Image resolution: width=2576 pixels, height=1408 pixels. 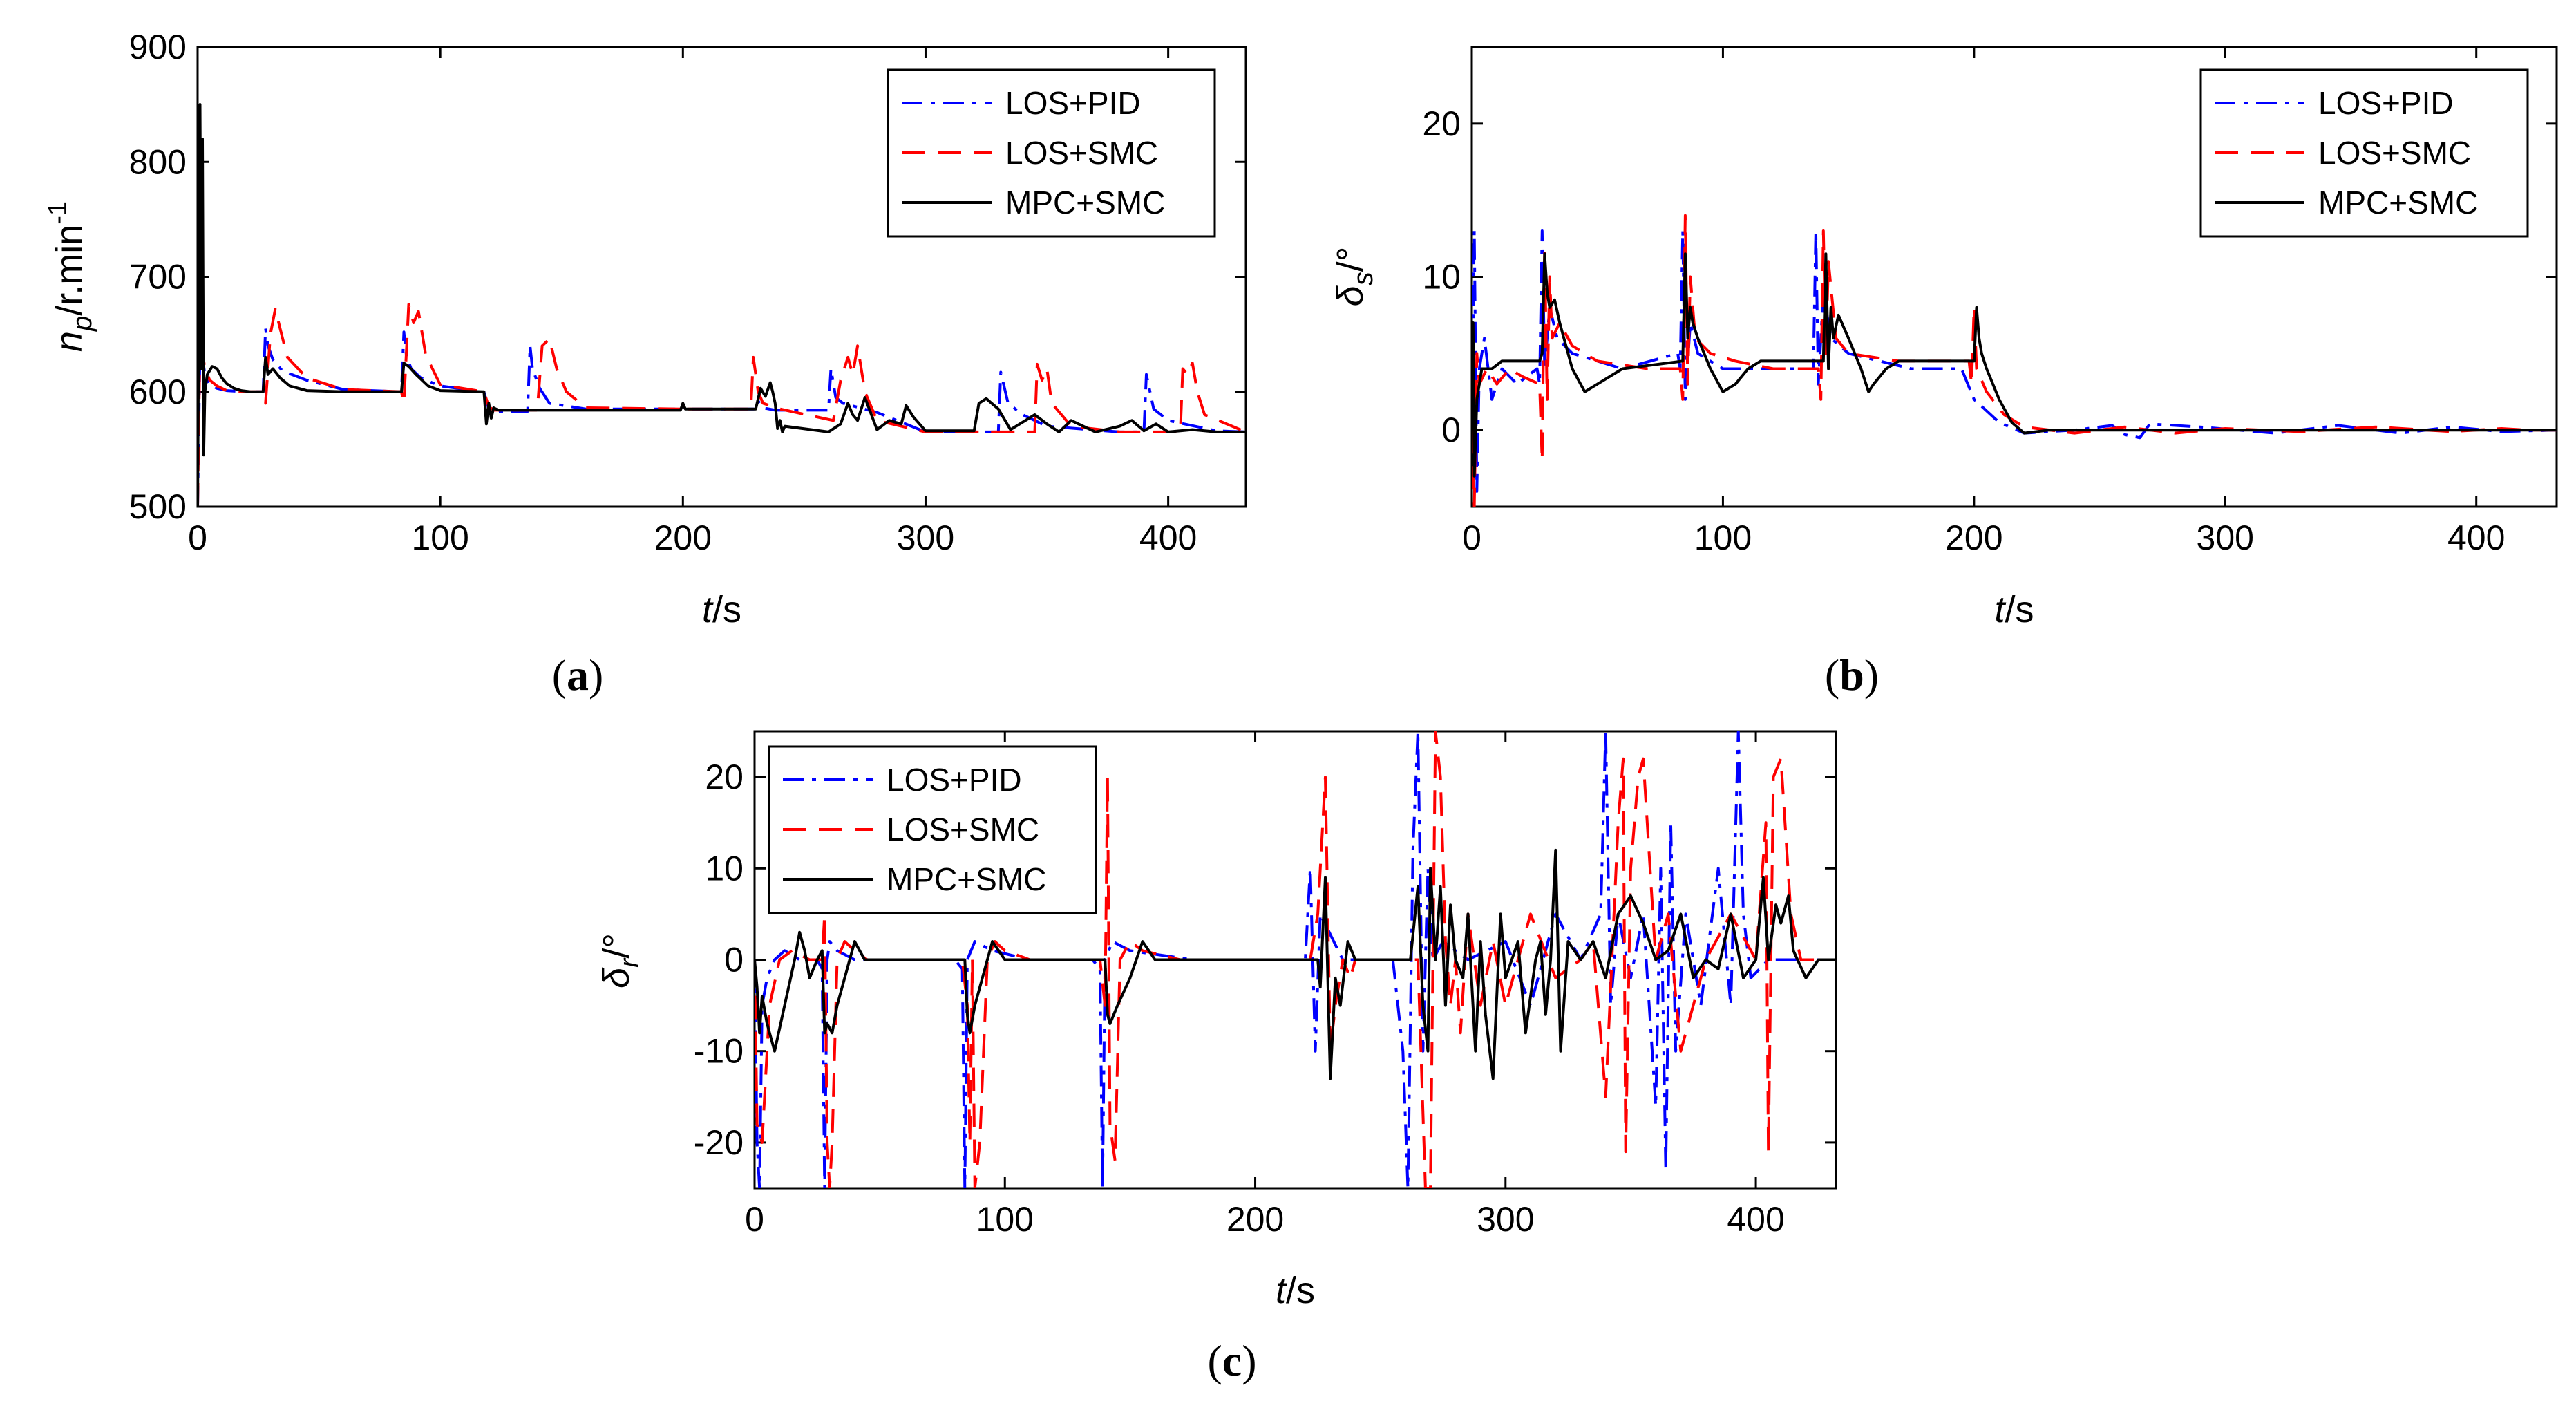 What do you see at coordinates (70, 276) in the screenshot?
I see `y-axis-label: np/r.min-1` at bounding box center [70, 276].